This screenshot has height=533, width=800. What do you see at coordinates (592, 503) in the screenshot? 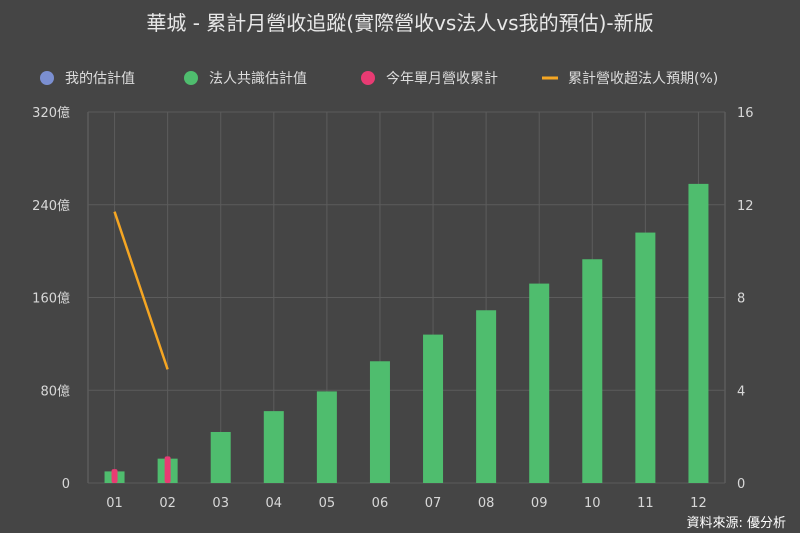
I see `x-tick-label: 10` at bounding box center [592, 503].